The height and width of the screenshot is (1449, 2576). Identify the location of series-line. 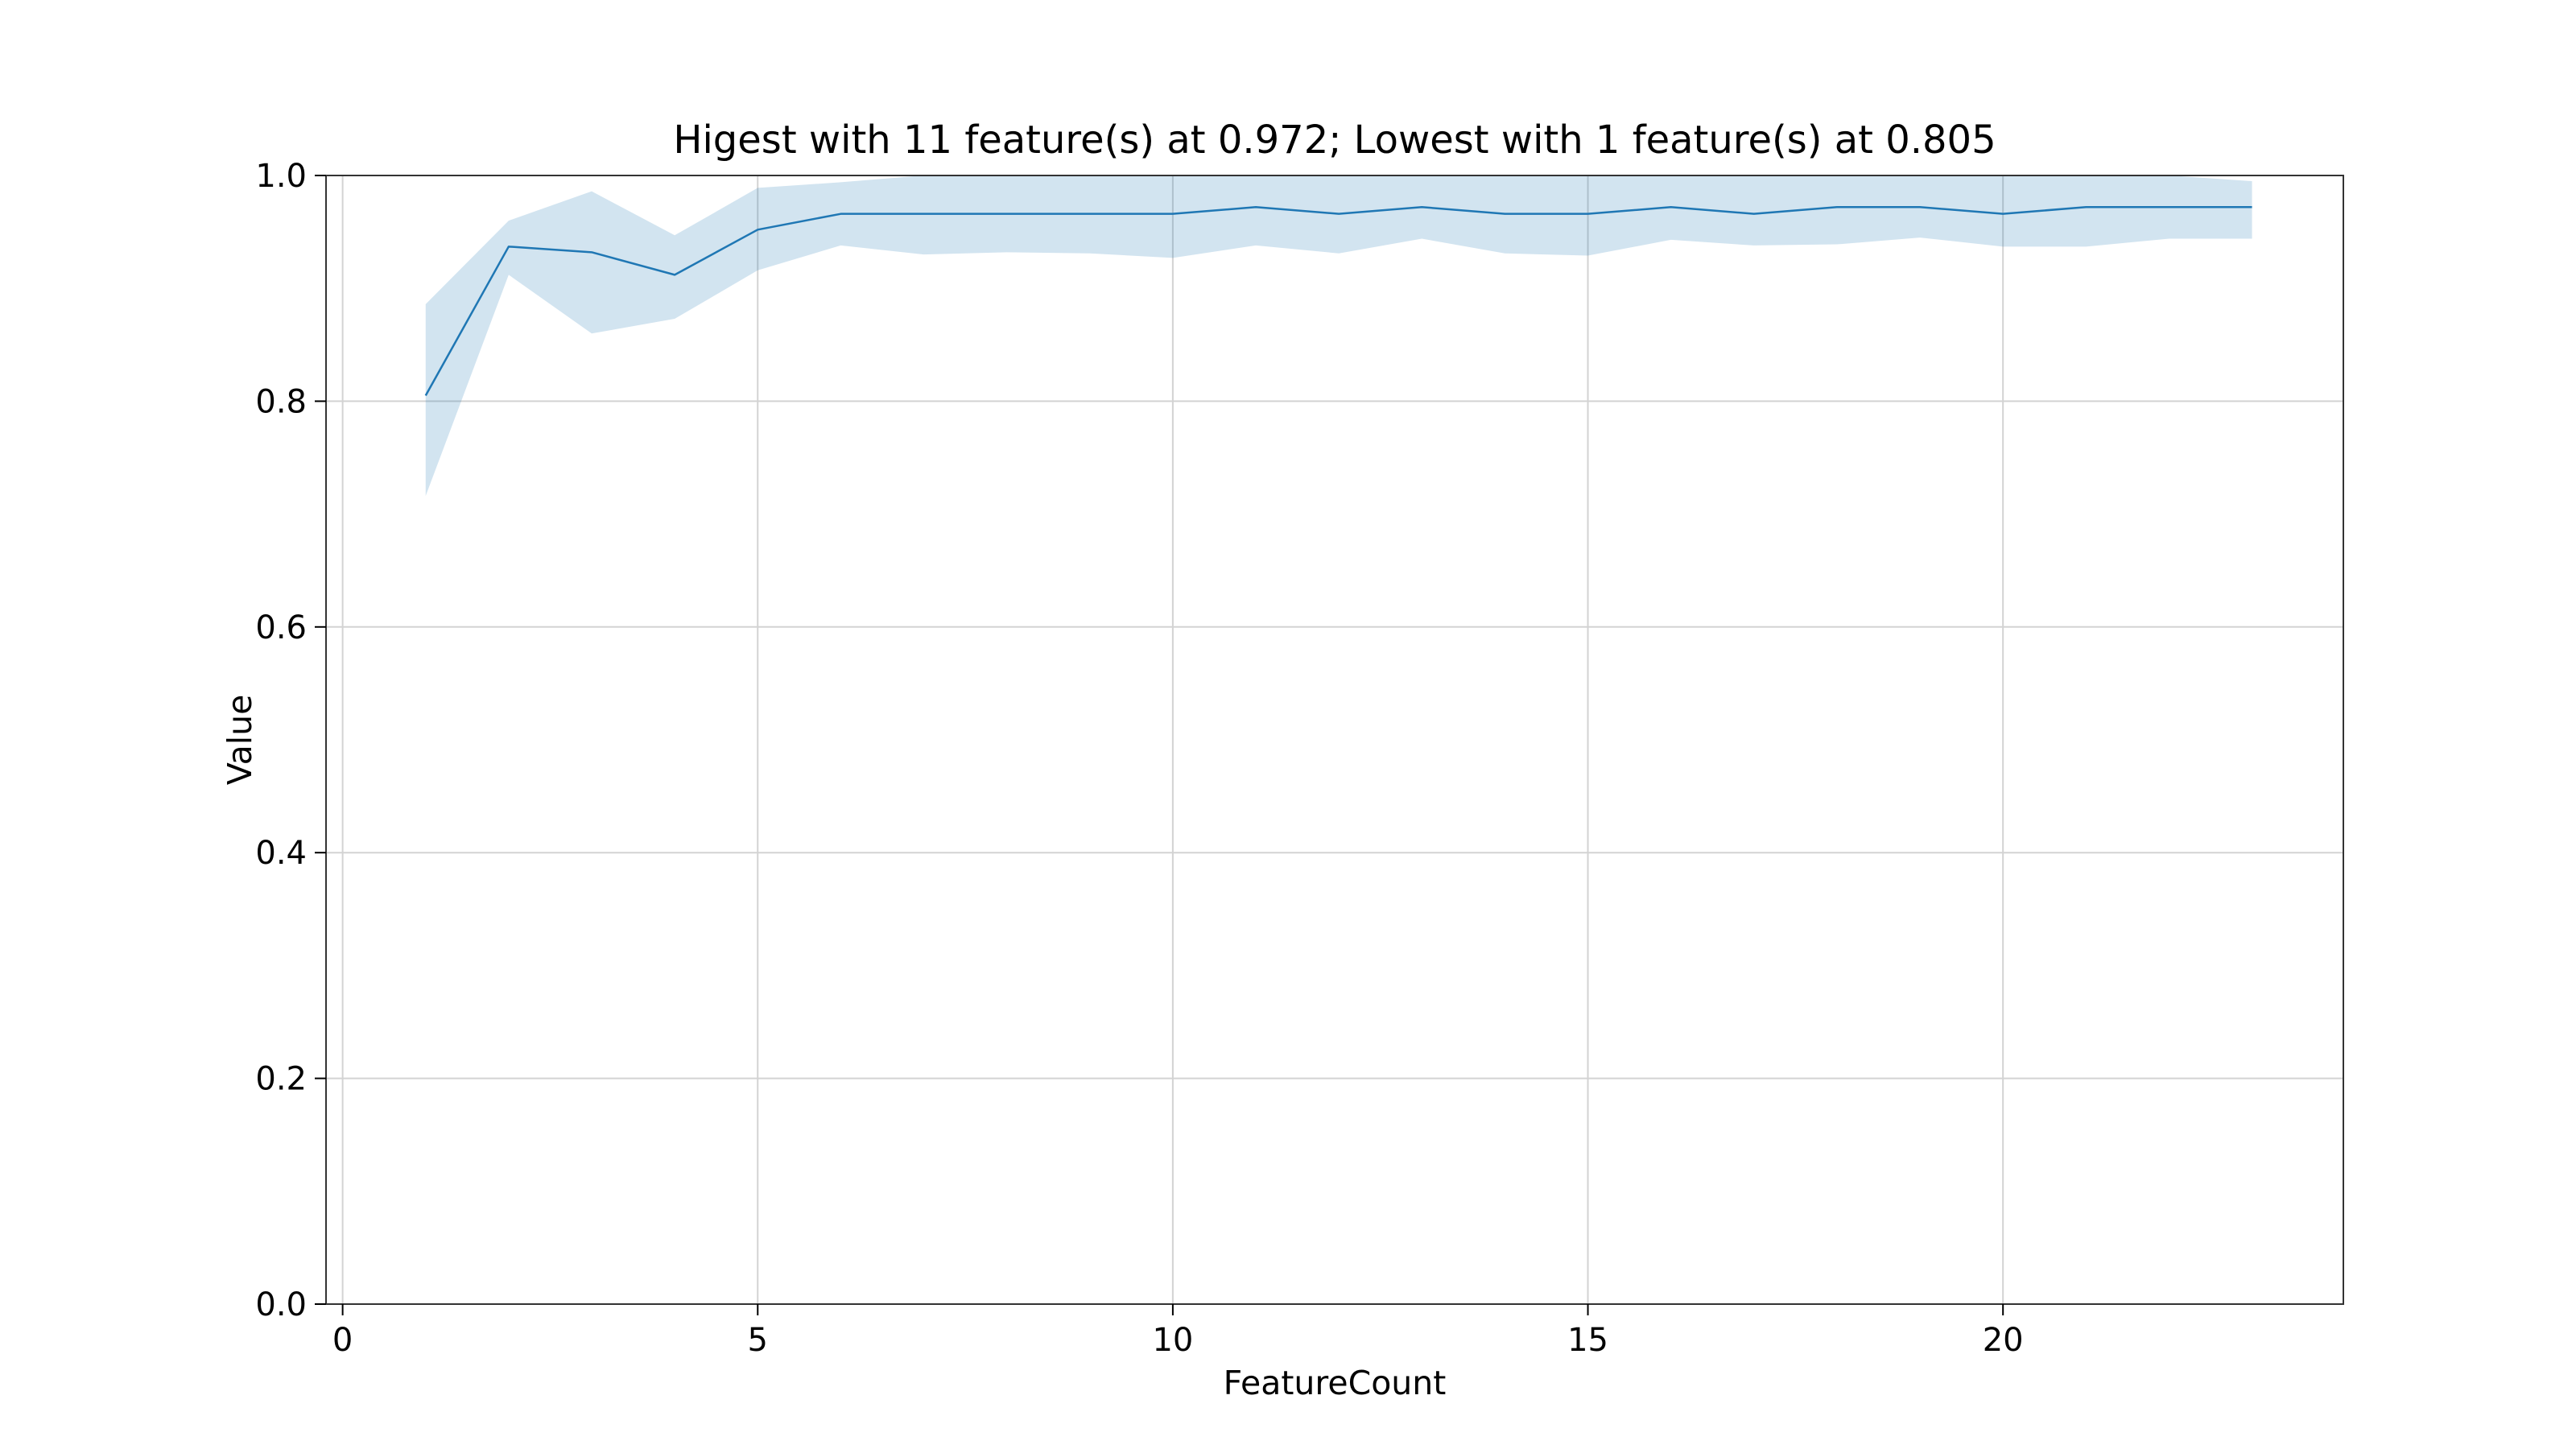
(1338, 301).